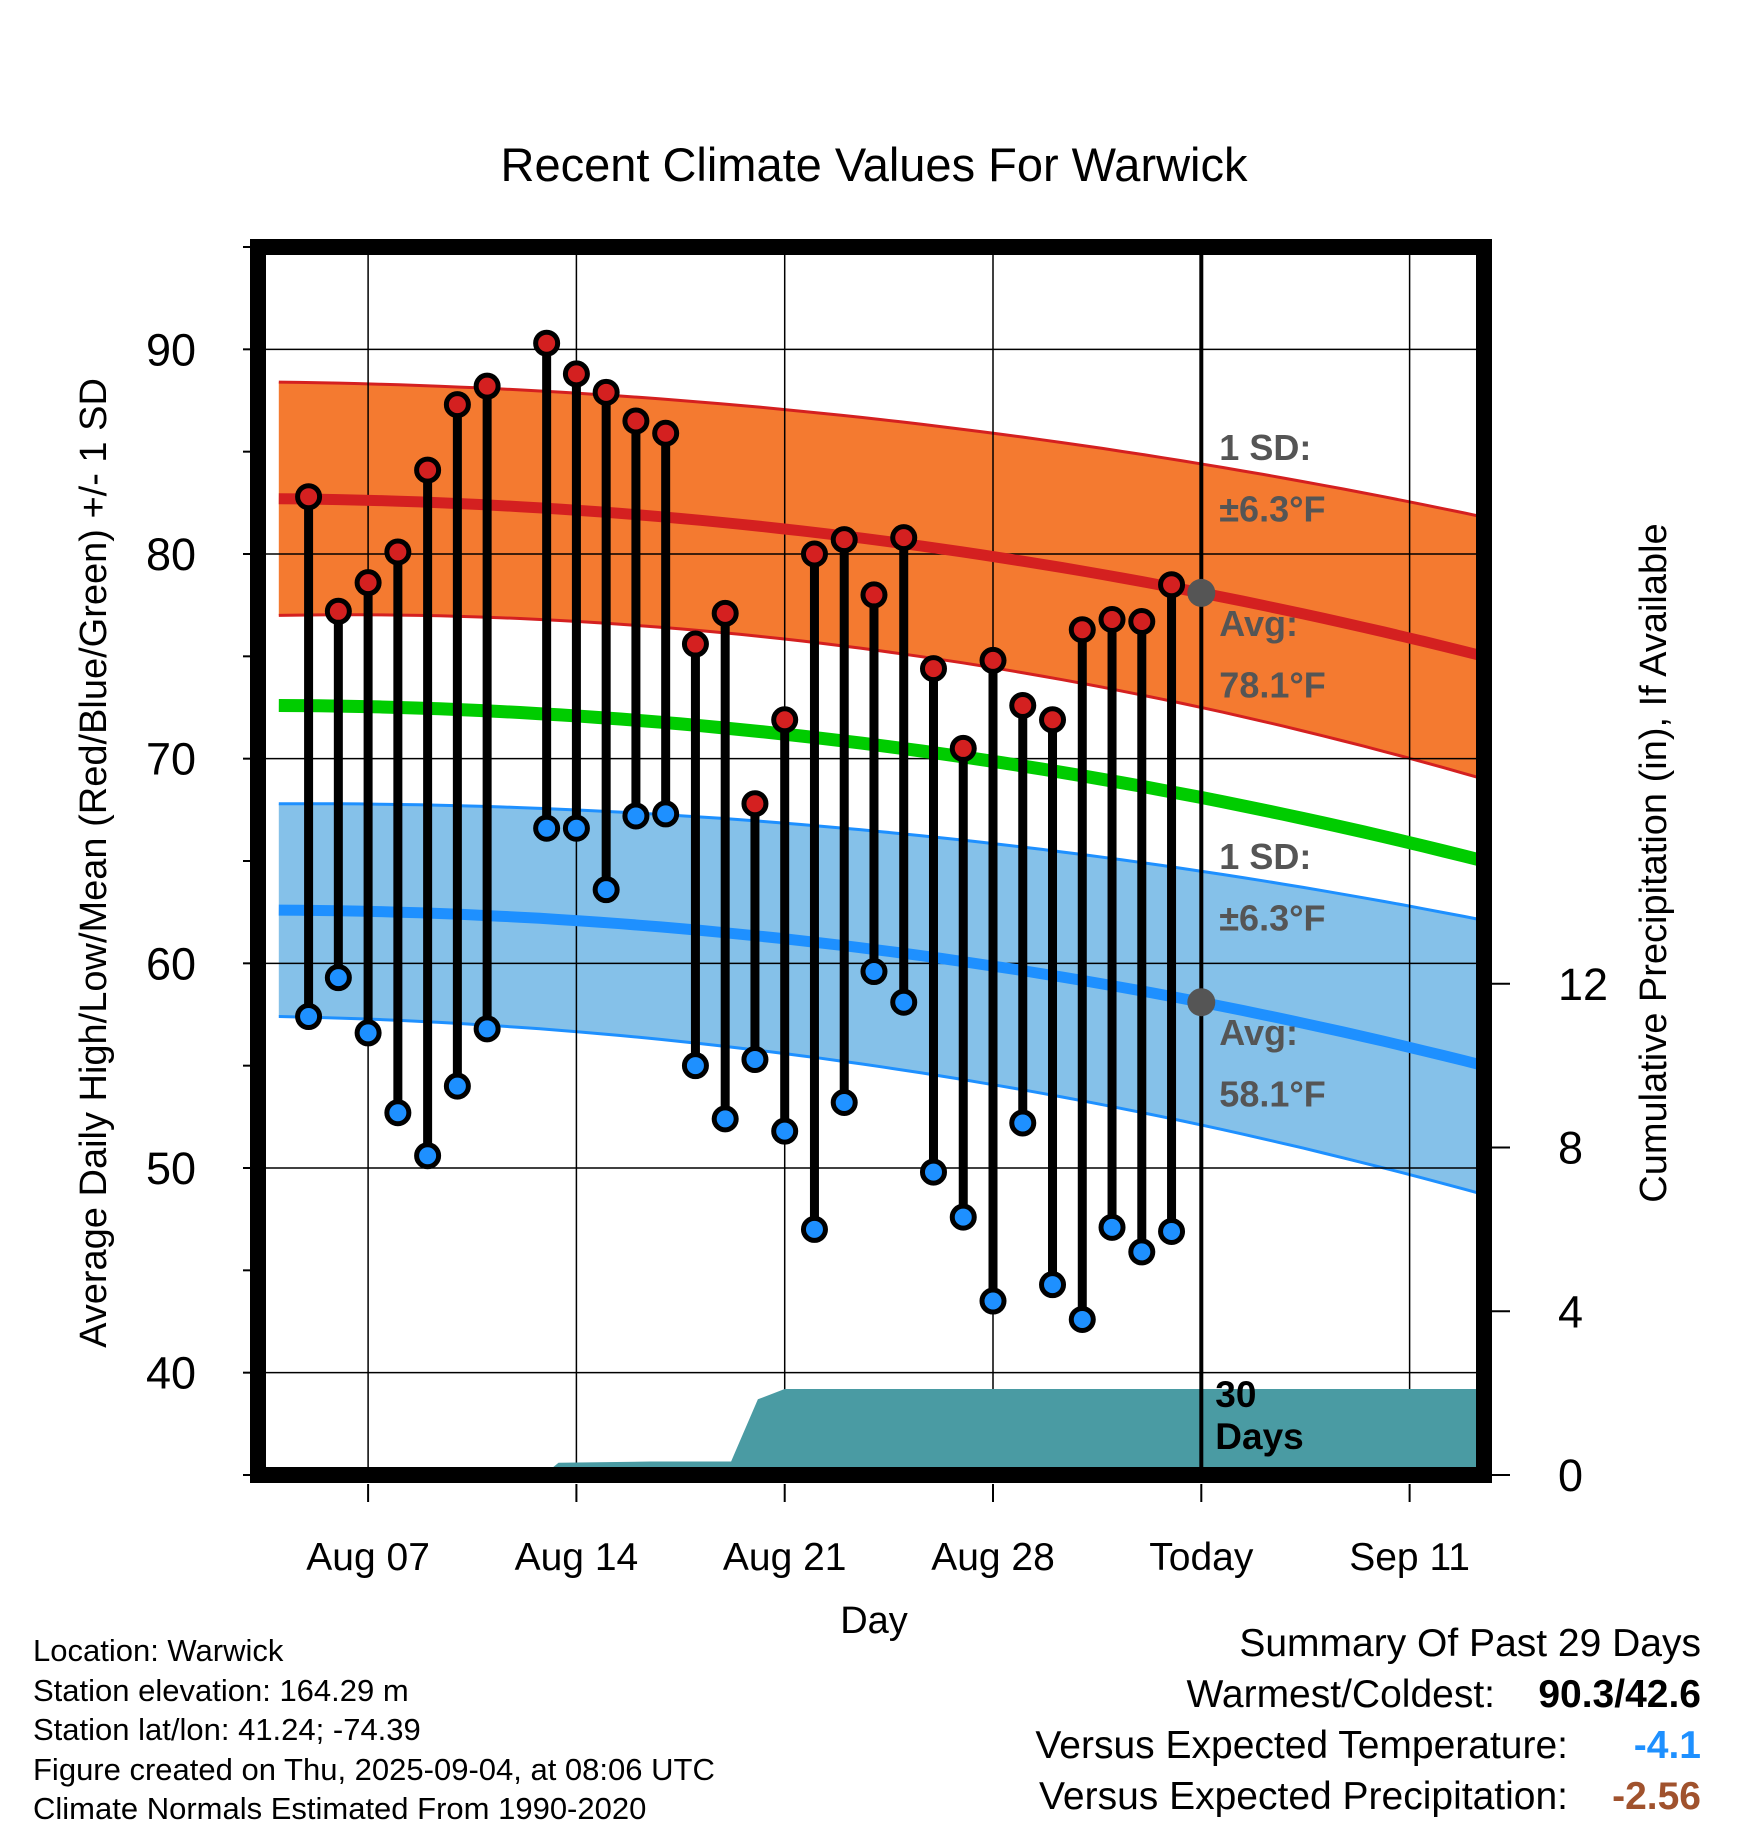 The height and width of the screenshot is (1828, 1748). I want to click on x-tick-label: Today, so click(1201, 1557).